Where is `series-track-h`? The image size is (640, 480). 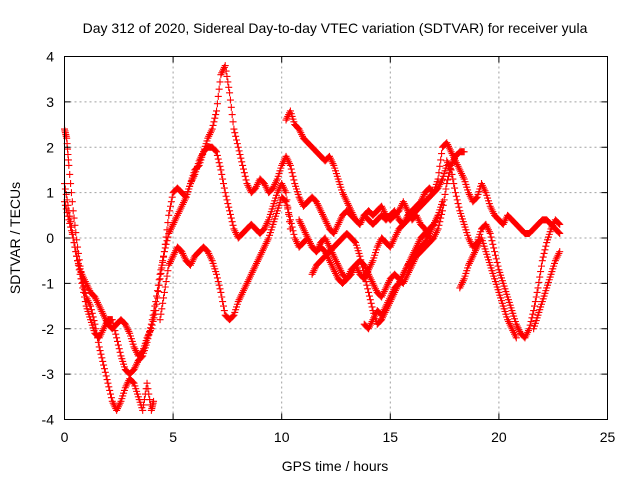 series-track-h is located at coordinates (401, 272).